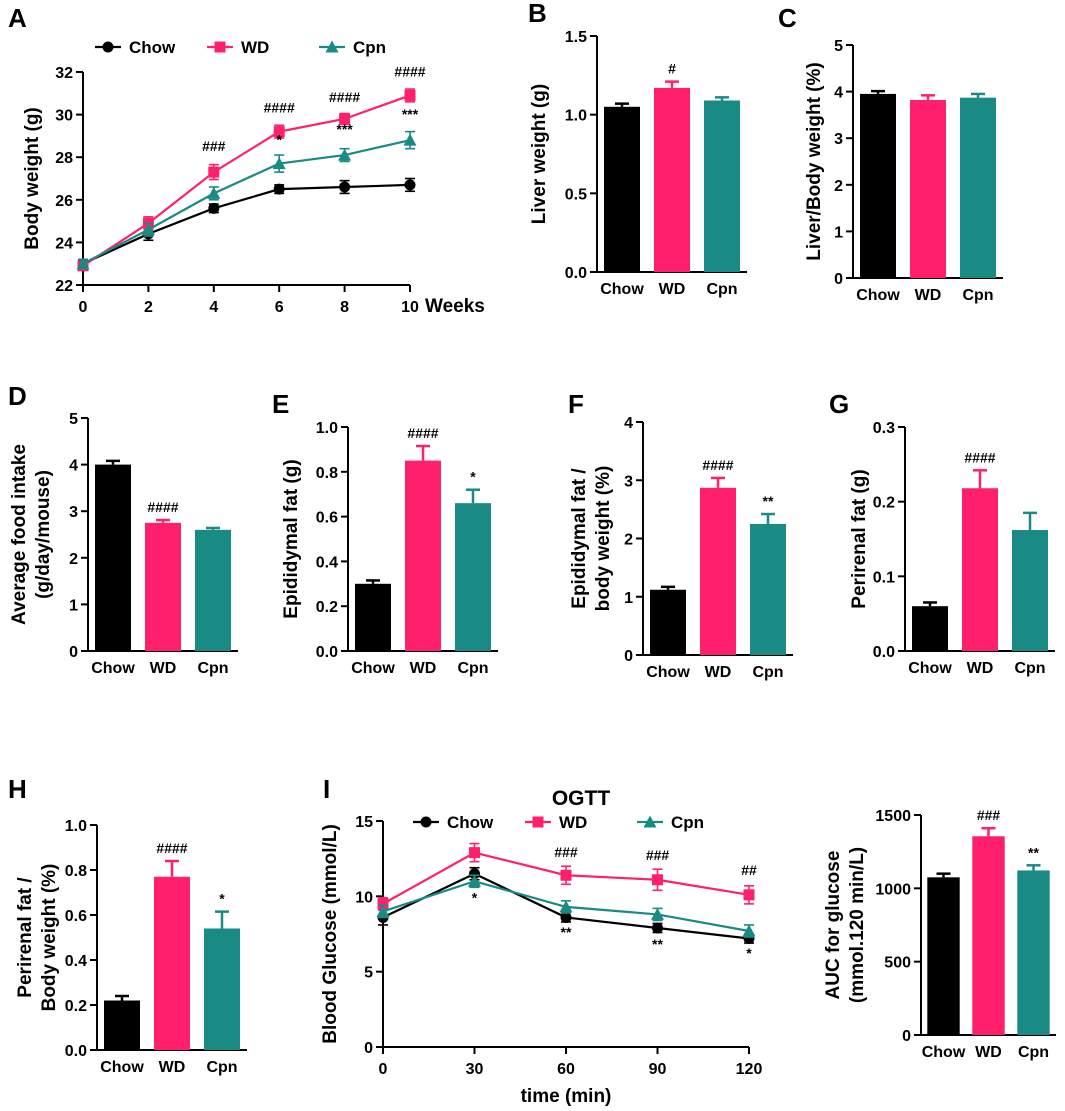  What do you see at coordinates (344, 307) in the screenshot?
I see `x-tick-label: 8` at bounding box center [344, 307].